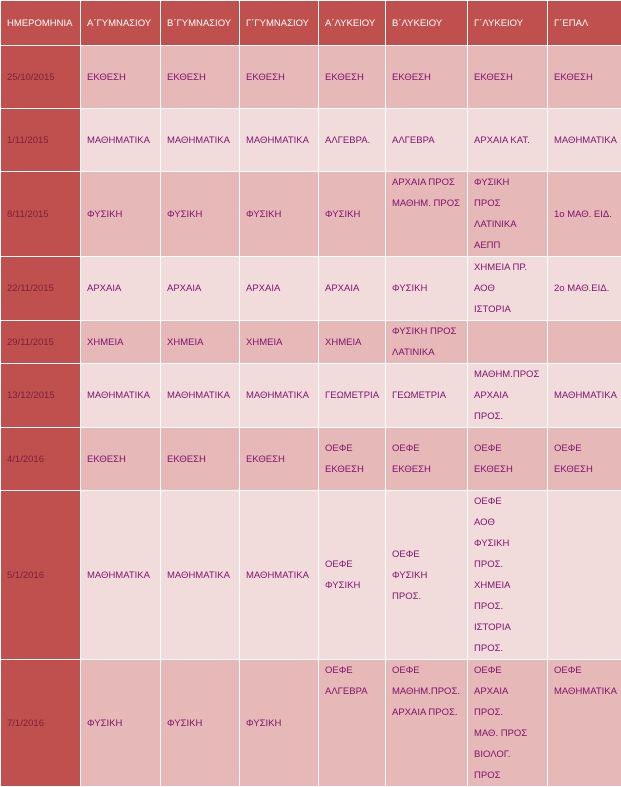 The width and height of the screenshot is (621, 787). I want to click on header-g-lykeiou: Γ΄ΛΥΚΕΙΟΥ, so click(508, 23).